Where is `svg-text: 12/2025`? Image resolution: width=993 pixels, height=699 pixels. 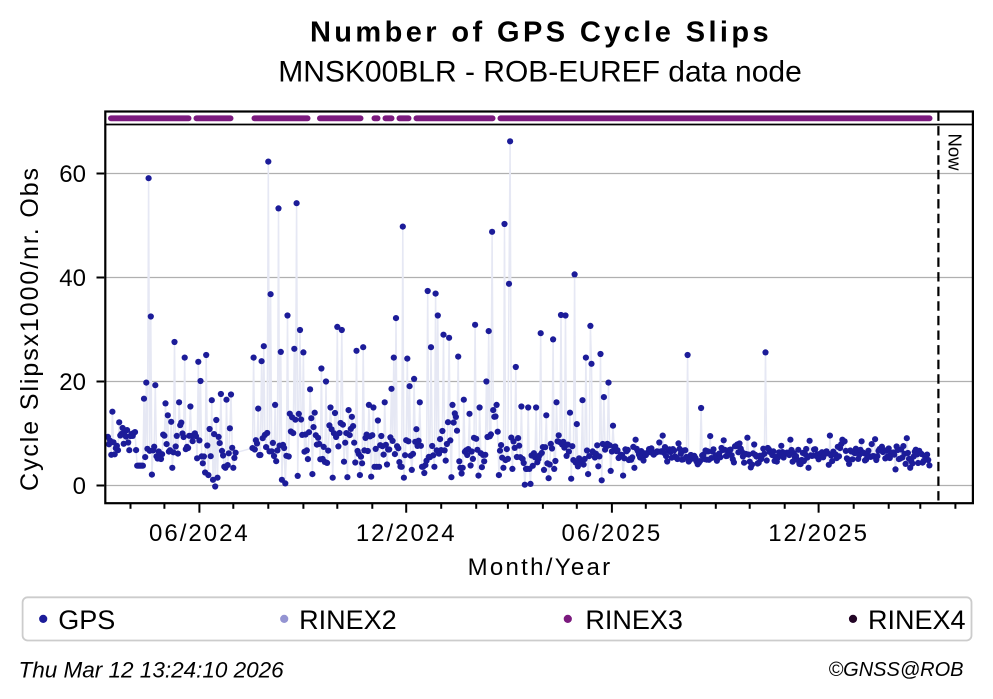
svg-text: 12/2025 is located at coordinates (818, 533).